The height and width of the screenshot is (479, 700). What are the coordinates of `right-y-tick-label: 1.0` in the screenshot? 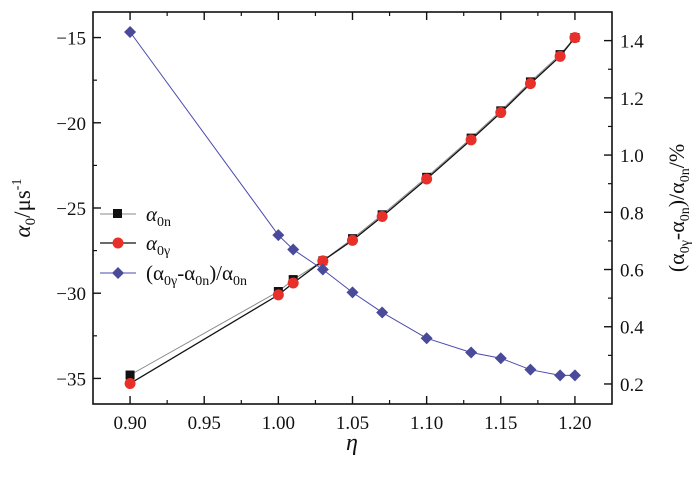 It's located at (632, 156).